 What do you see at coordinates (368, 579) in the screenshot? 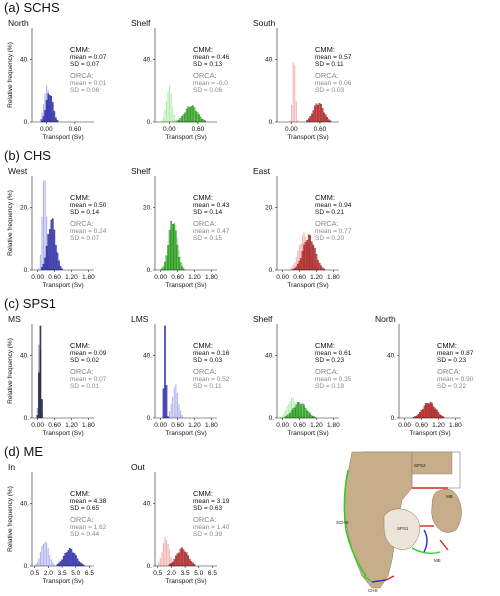
I see `map-section-chs-green` at bounding box center [368, 579].